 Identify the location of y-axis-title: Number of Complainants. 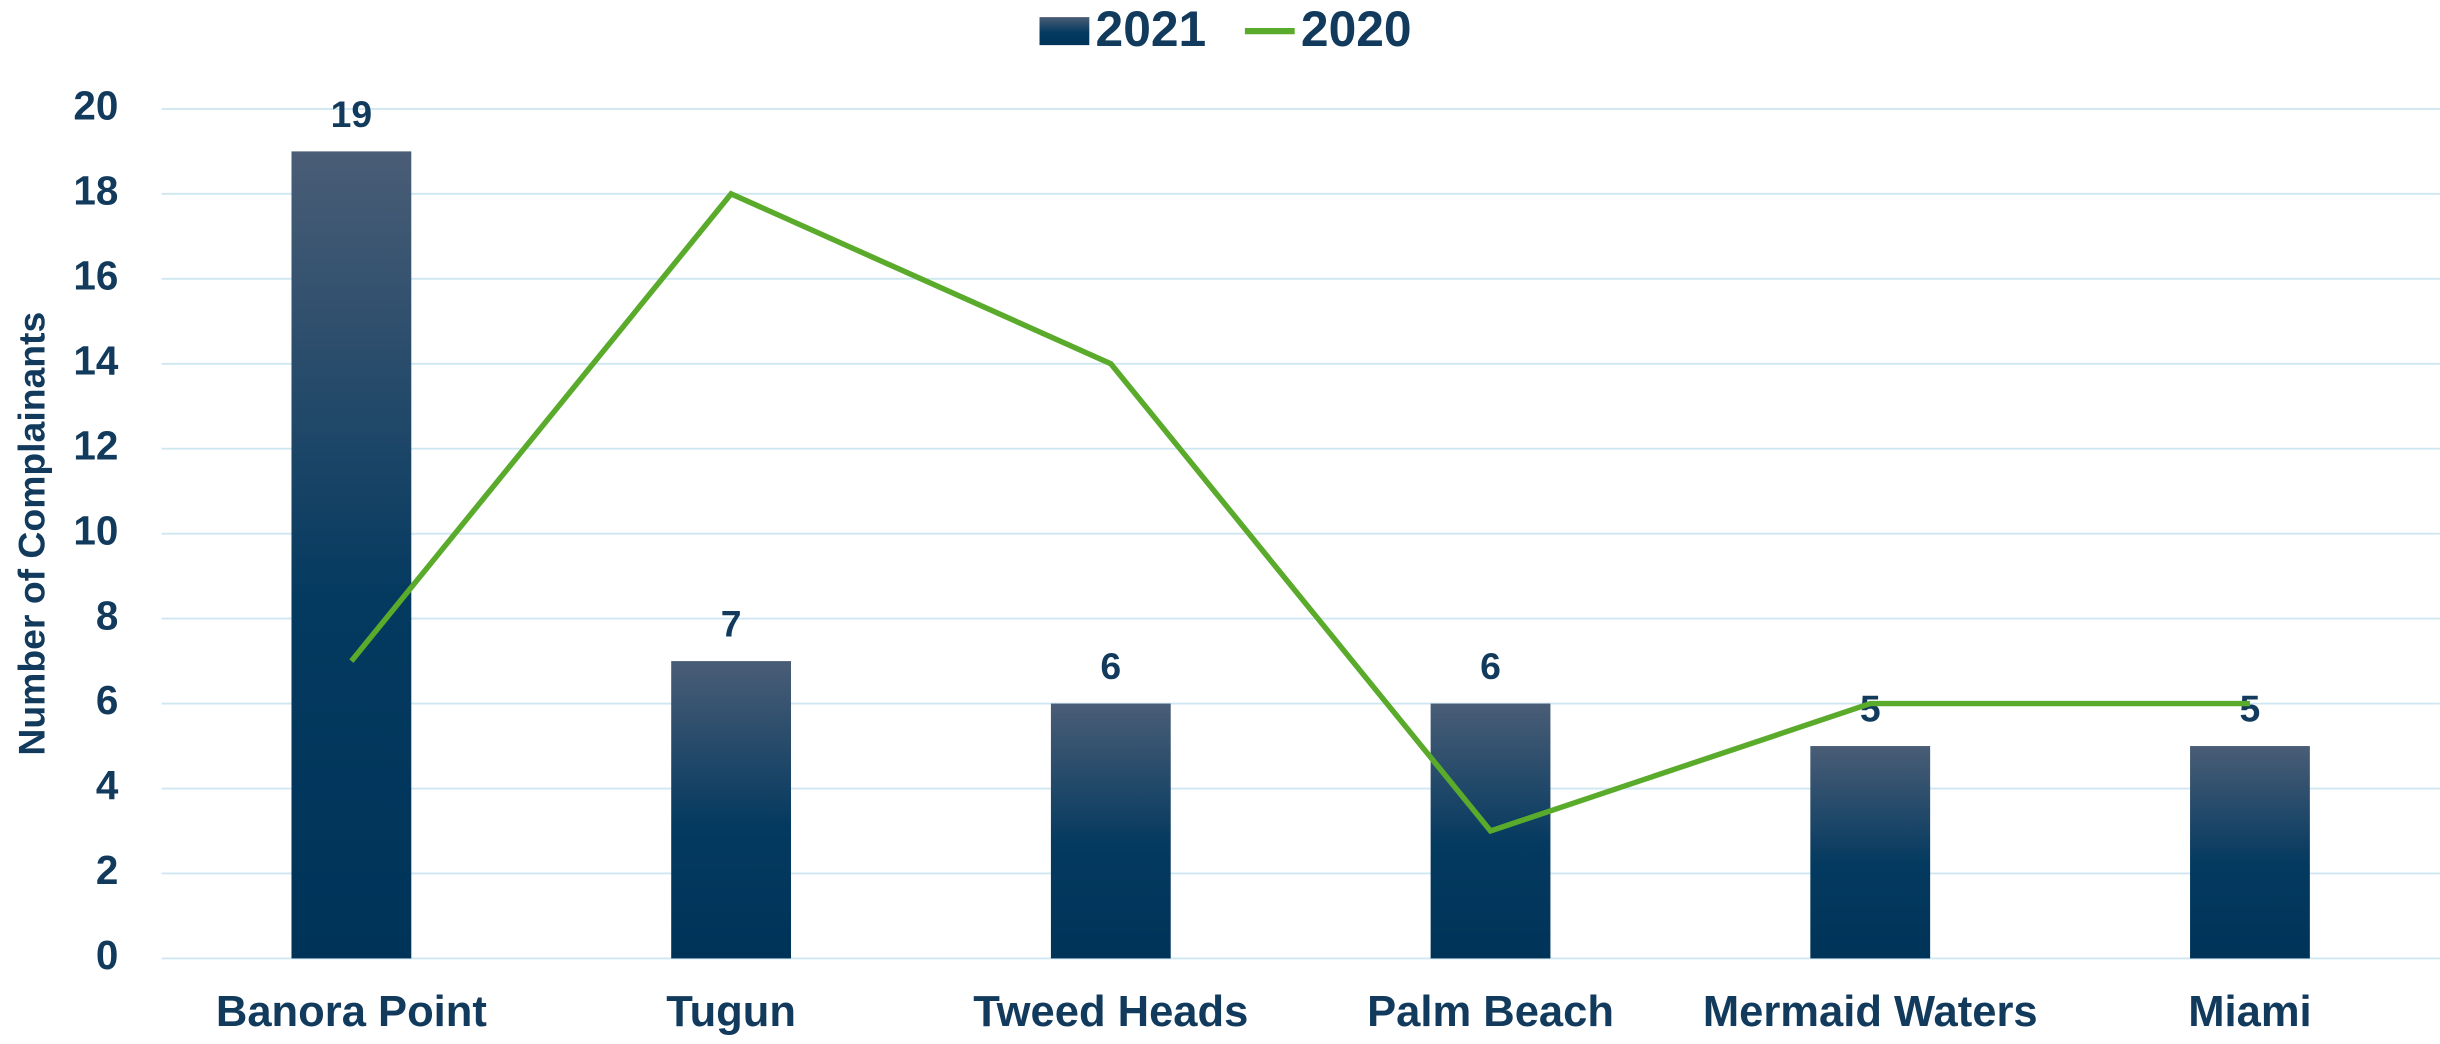
(31, 534).